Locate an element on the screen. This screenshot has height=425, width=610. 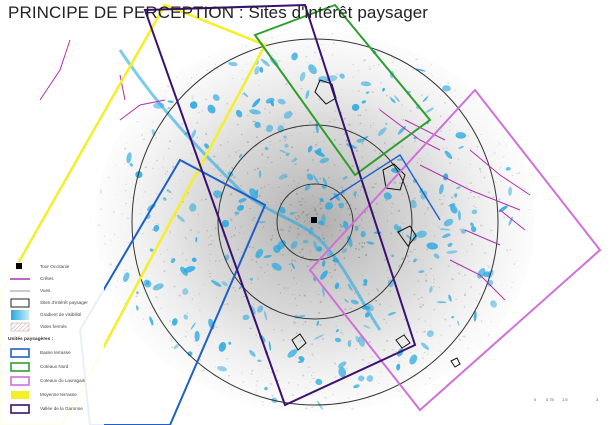
legend-label: Tour Occitanie is located at coordinates (55, 266).